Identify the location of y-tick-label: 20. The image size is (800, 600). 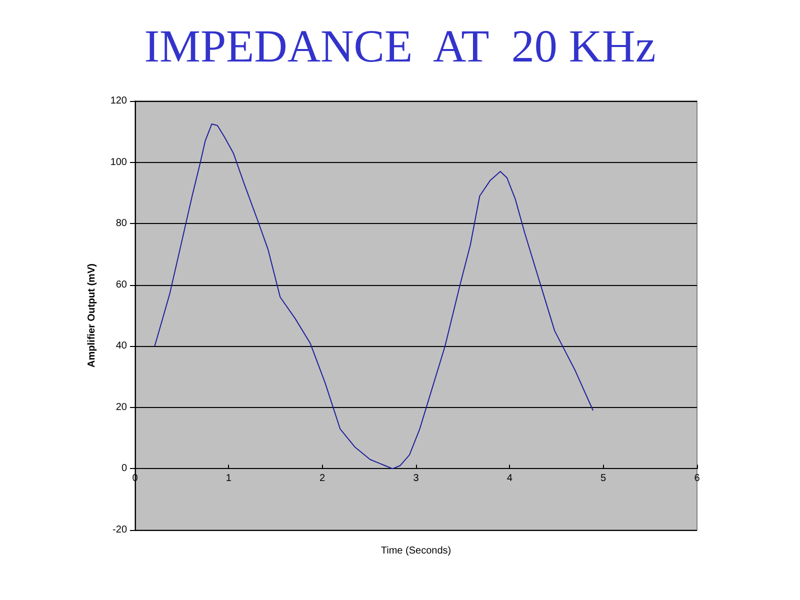
(122, 407).